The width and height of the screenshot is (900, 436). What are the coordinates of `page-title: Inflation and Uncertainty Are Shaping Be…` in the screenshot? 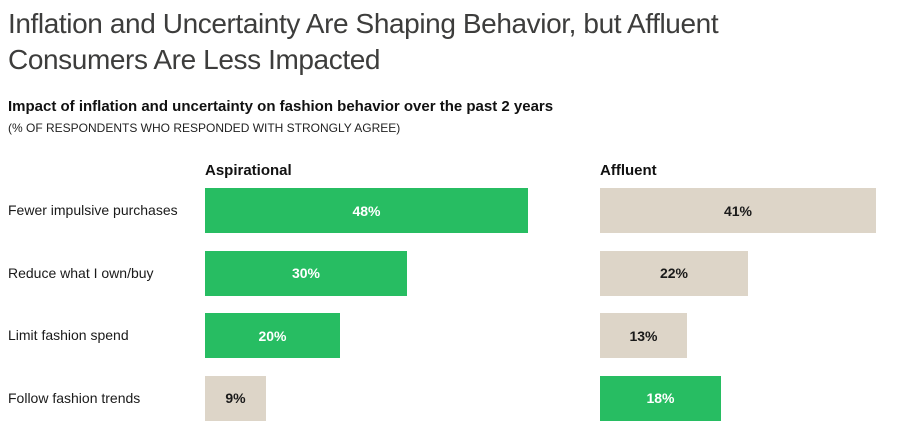 It's located at (363, 42).